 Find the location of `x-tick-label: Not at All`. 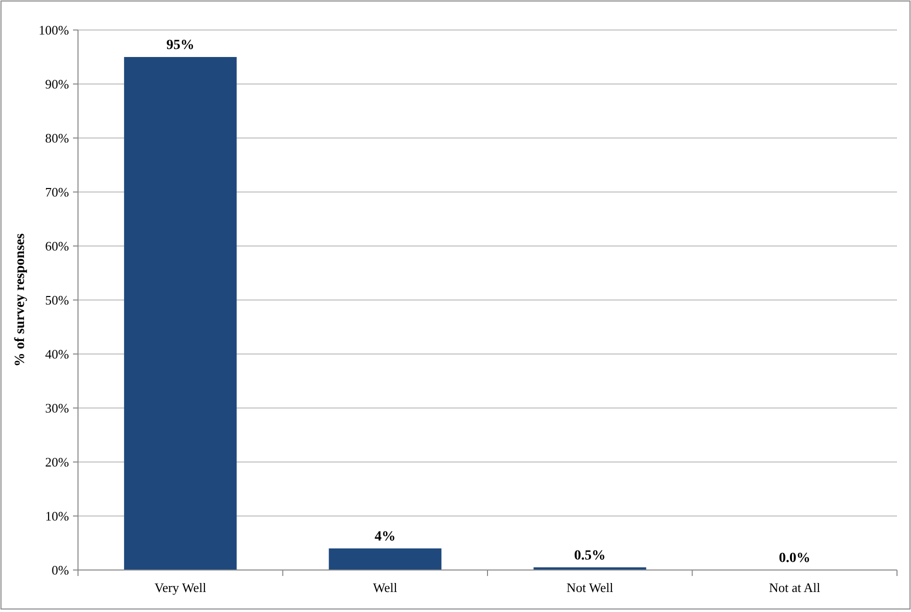

x-tick-label: Not at All is located at coordinates (794, 587).